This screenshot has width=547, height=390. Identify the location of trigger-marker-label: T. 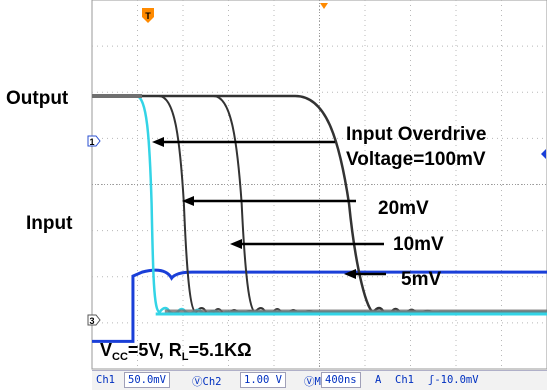
(148, 16).